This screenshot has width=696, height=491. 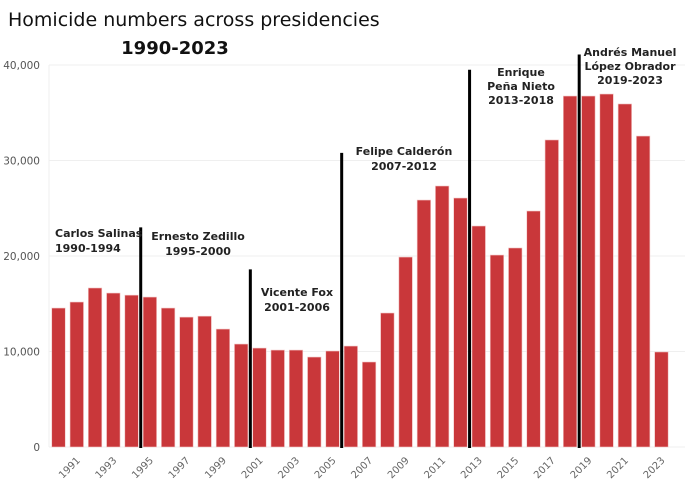 I want to click on annotation-text: Enrique, so click(x=521, y=72).